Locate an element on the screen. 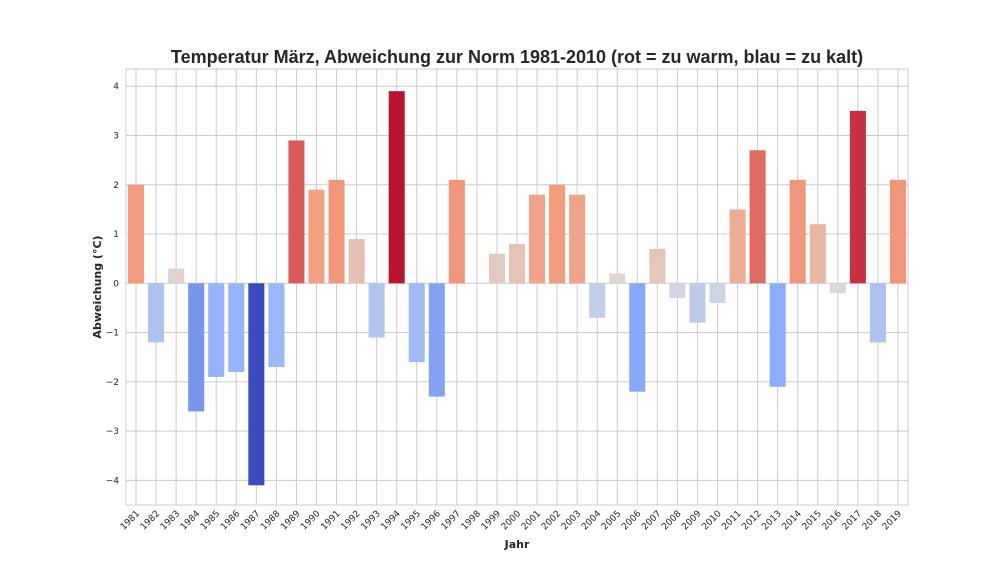 The height and width of the screenshot is (576, 1008). x-tick-label: 2002 is located at coordinates (551, 520).